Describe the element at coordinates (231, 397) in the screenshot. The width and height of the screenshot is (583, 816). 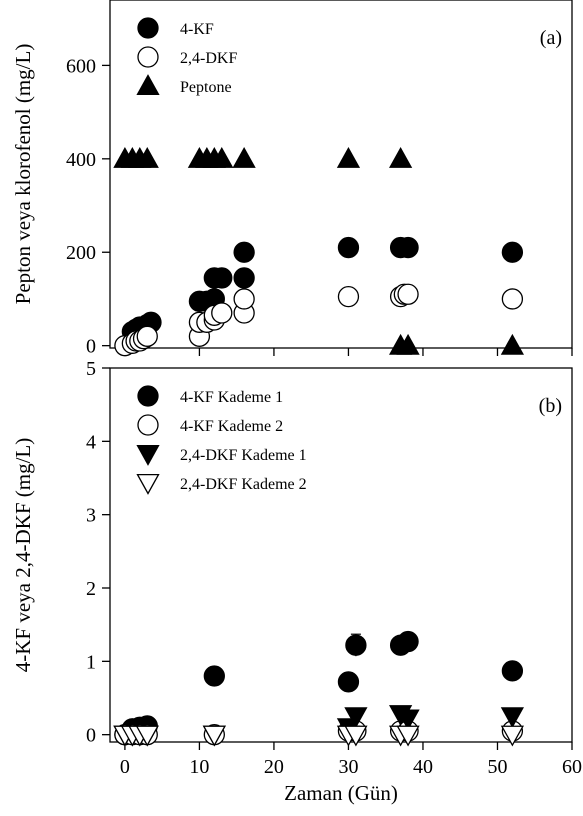
I see `legend-label: 4-KF Kademe 1` at that location.